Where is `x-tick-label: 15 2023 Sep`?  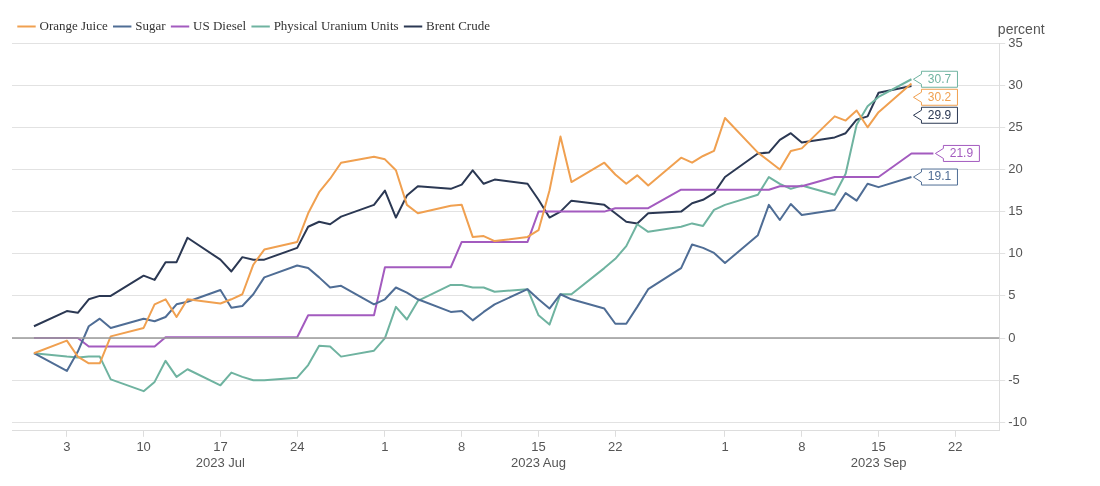
x-tick-label: 15 2023 Sep is located at coordinates (878, 454).